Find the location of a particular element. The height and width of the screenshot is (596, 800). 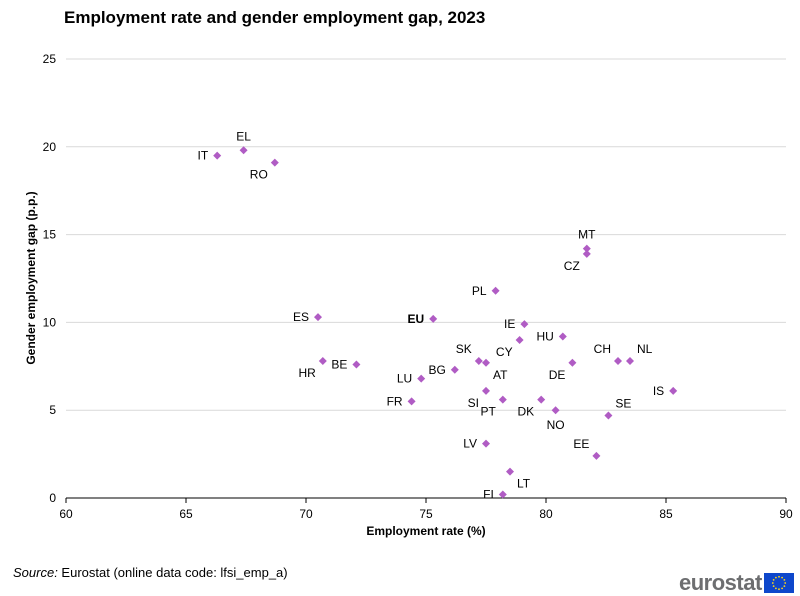

data-point-dk is located at coordinates (541, 399).